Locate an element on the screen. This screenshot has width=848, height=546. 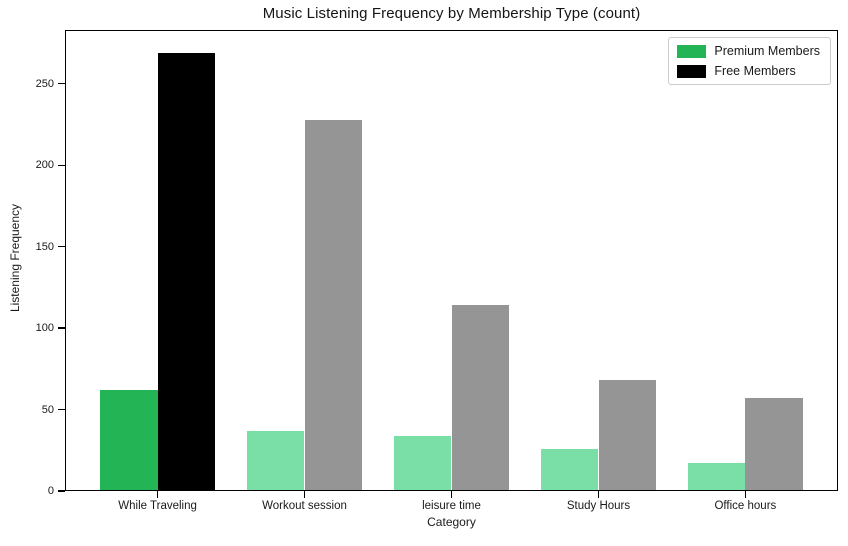
y-tick-label: 100 is located at coordinates (44, 328).